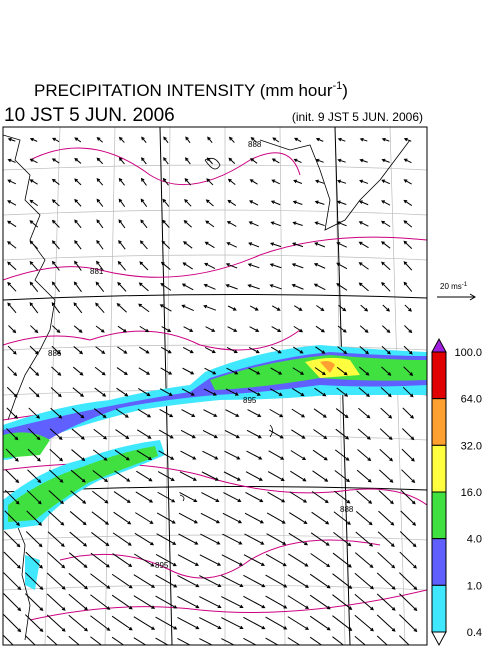 Image resolution: width=500 pixels, height=655 pixels. I want to click on colorbar: 100.0 64.0 32.0 16.0 4.0 1.0 0.4, so click(456, 492).